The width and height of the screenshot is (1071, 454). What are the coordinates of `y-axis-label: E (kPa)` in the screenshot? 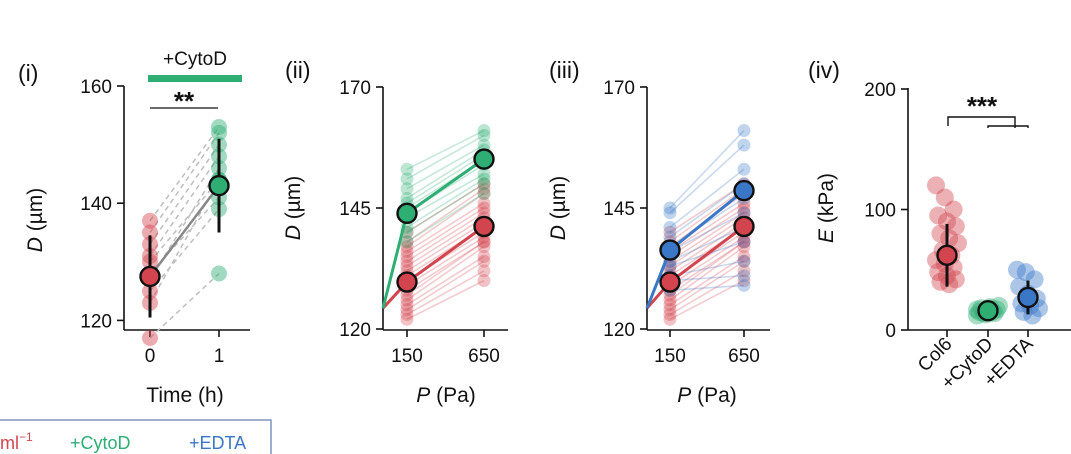 It's located at (826, 208).